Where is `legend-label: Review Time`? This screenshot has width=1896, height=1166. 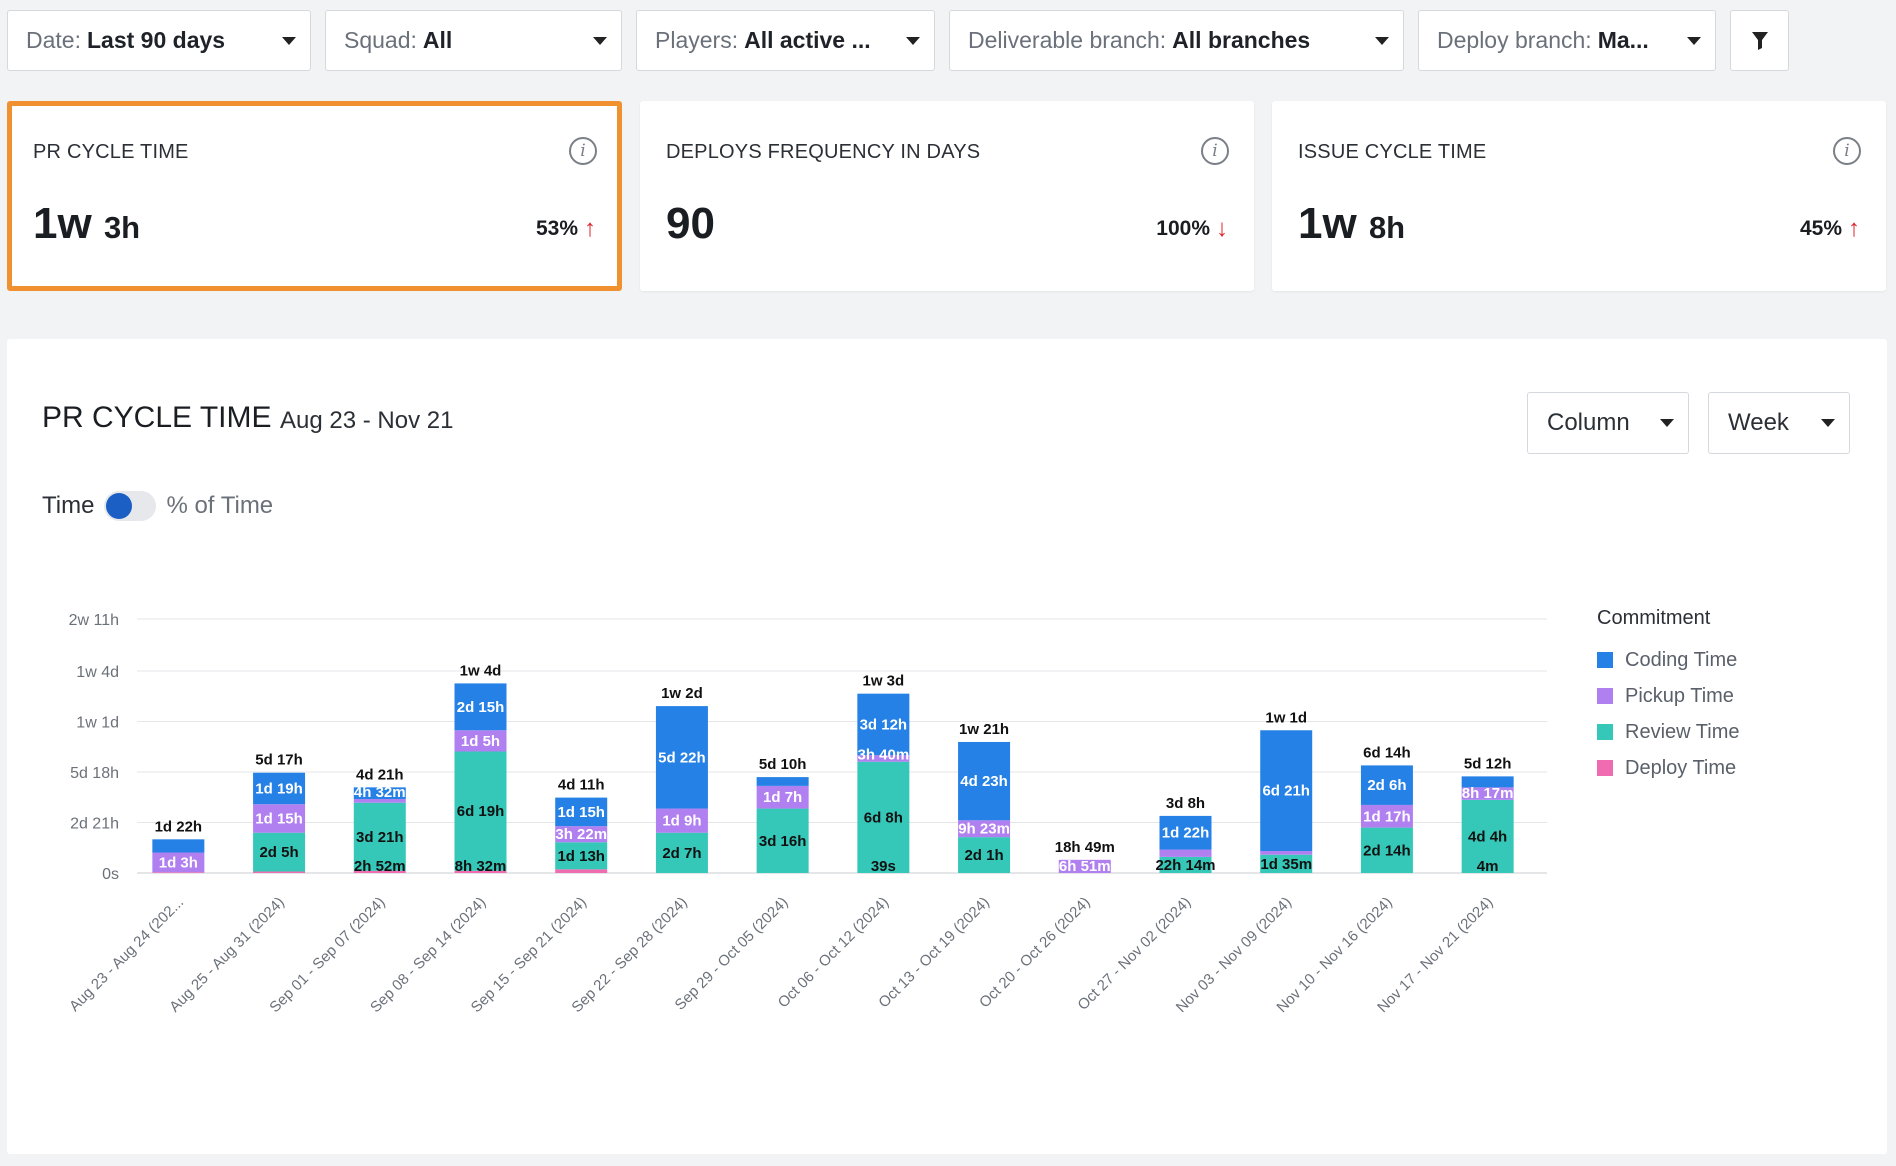
legend-label: Review Time is located at coordinates (1682, 731).